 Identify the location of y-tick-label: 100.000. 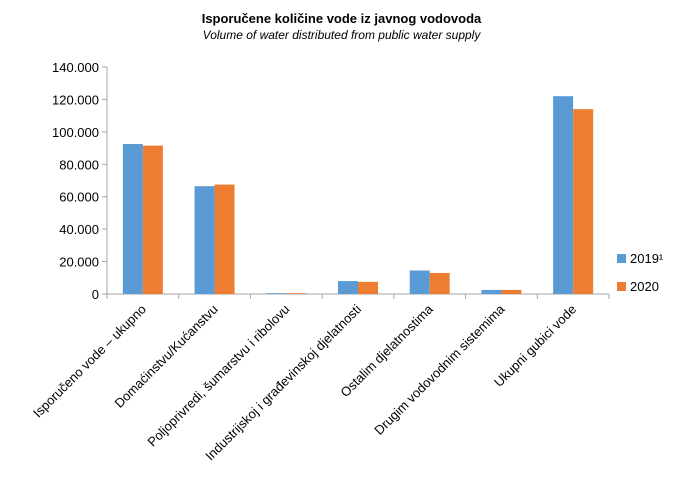
(75, 132).